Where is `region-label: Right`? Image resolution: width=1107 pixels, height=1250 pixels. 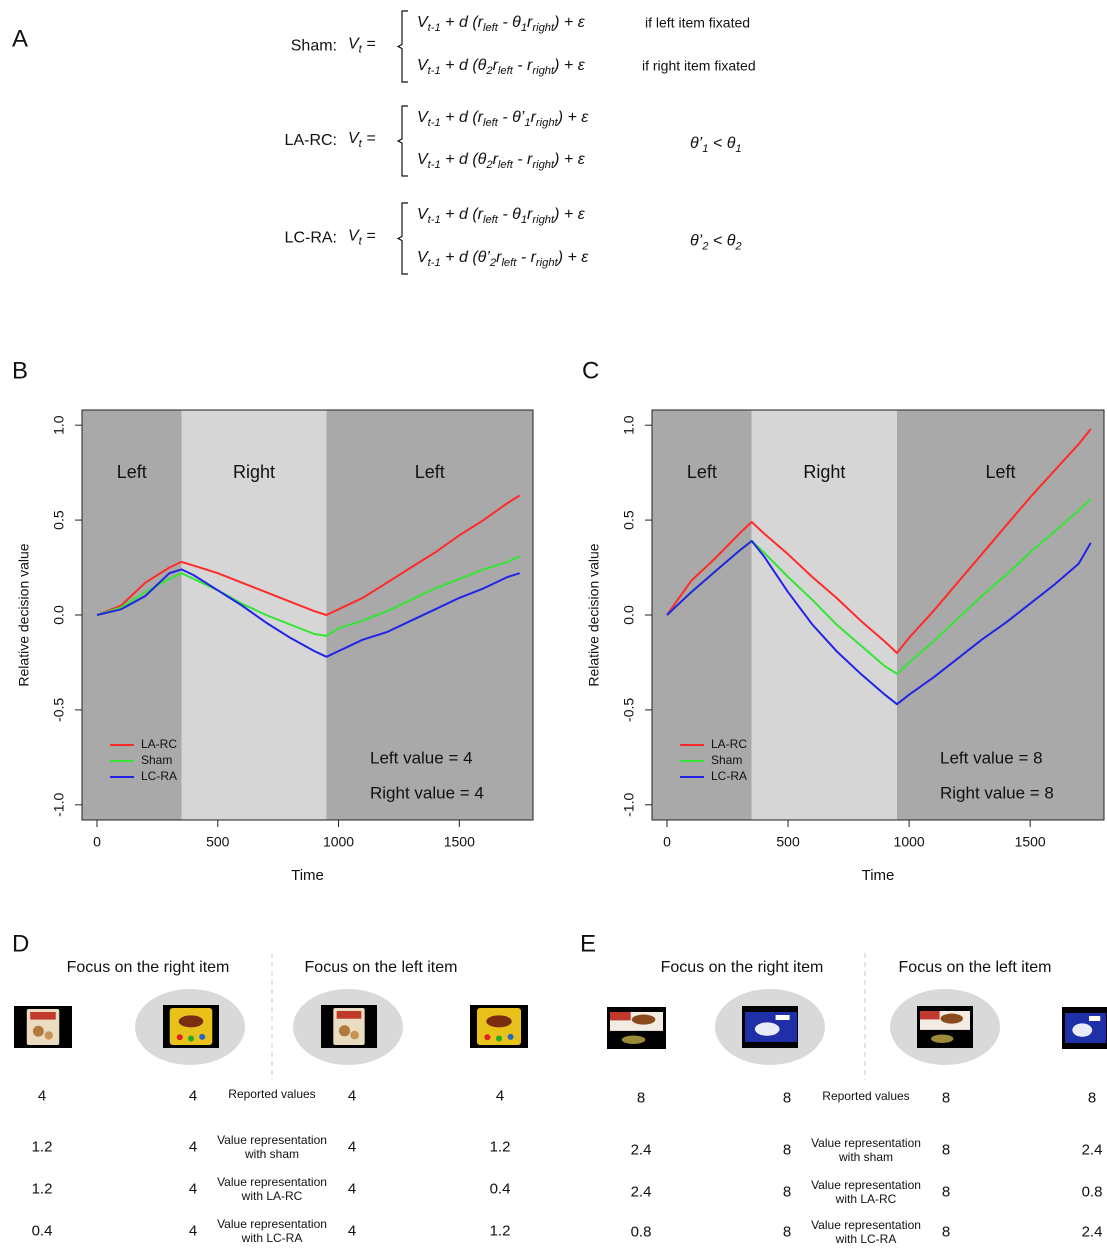
region-label: Right is located at coordinates (254, 472).